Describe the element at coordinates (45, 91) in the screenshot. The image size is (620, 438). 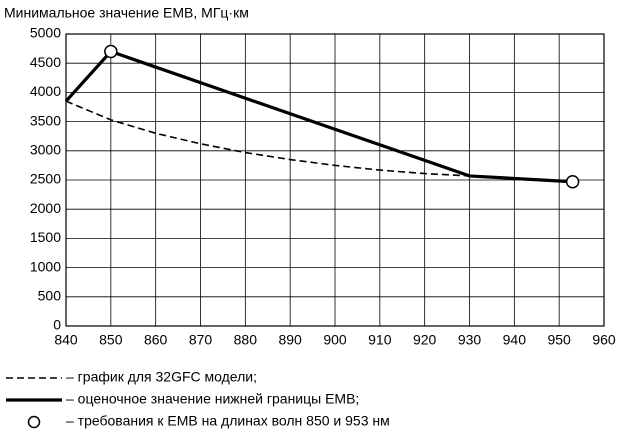
I see `y-tick-label: 4000` at that location.